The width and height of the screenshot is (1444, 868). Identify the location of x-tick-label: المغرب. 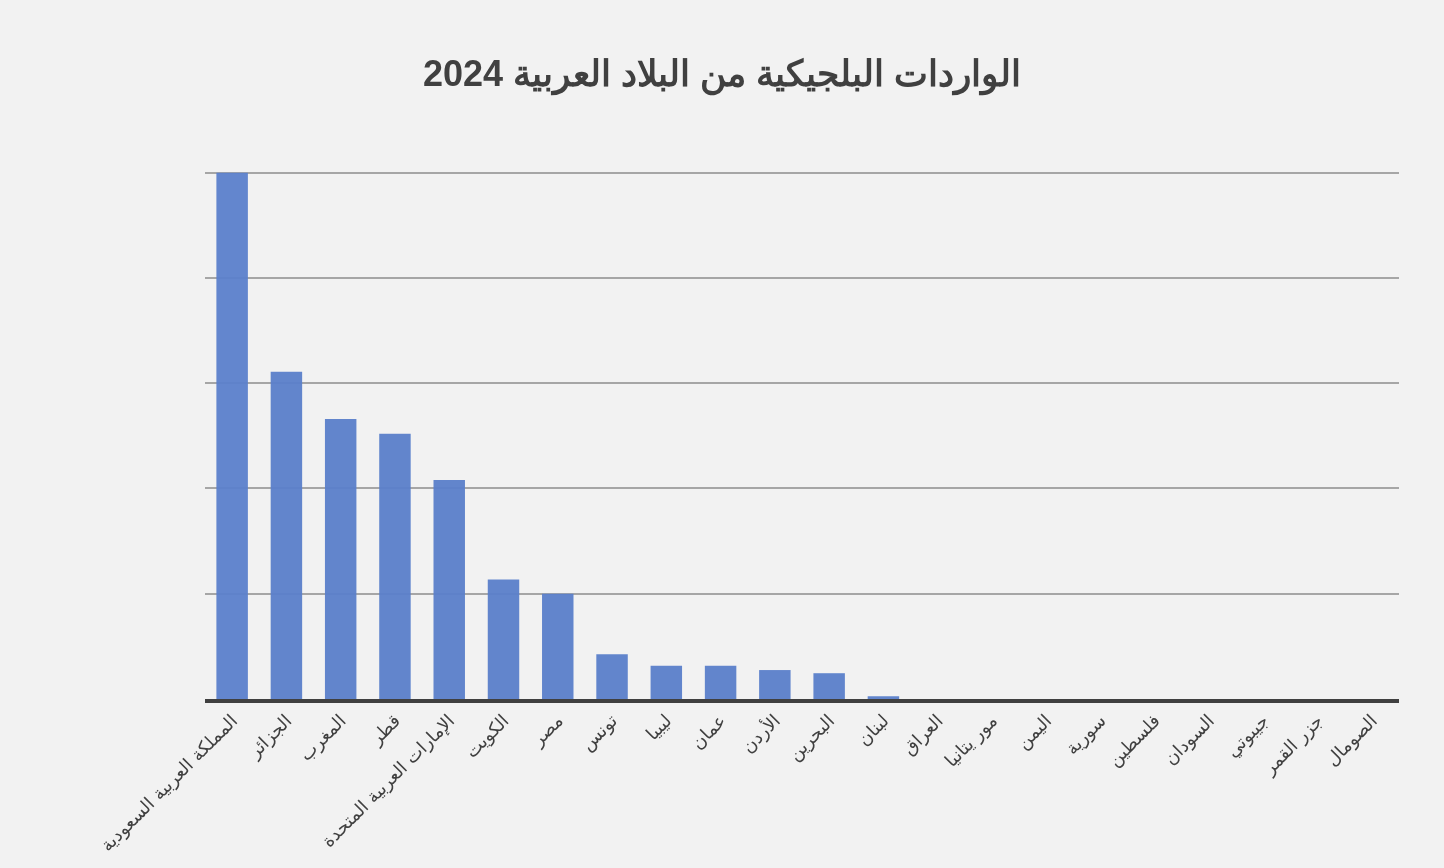
(323, 737).